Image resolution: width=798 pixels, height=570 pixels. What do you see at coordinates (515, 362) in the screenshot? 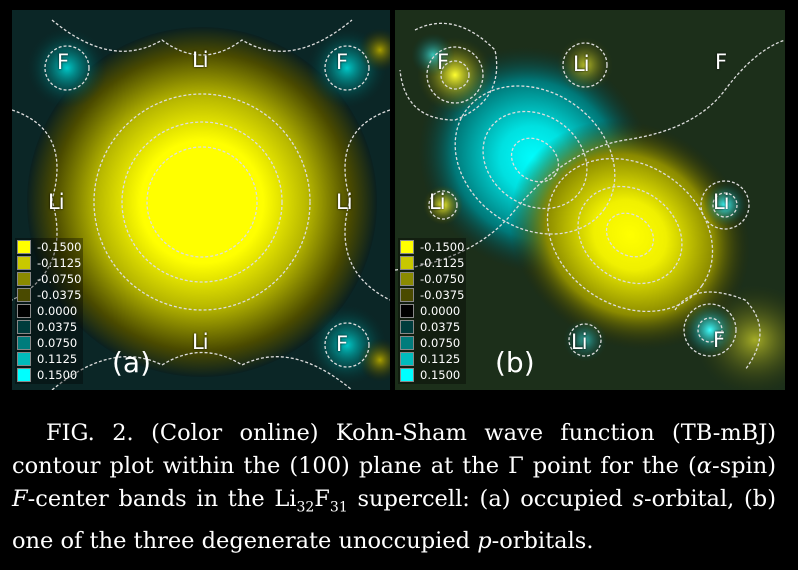
I see `panel-tag: (b)` at bounding box center [515, 362].